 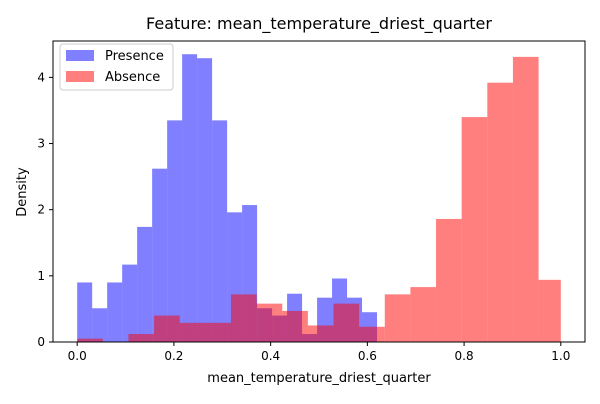 What do you see at coordinates (134, 56) in the screenshot?
I see `legend-label-presence: Presence` at bounding box center [134, 56].